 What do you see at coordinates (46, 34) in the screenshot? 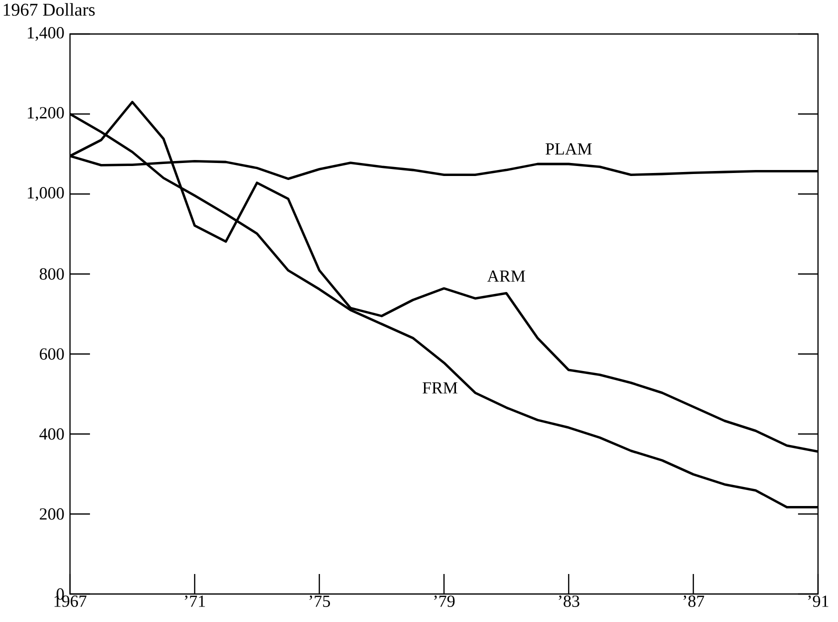
I see `y-tick-label: 1,400` at bounding box center [46, 34].